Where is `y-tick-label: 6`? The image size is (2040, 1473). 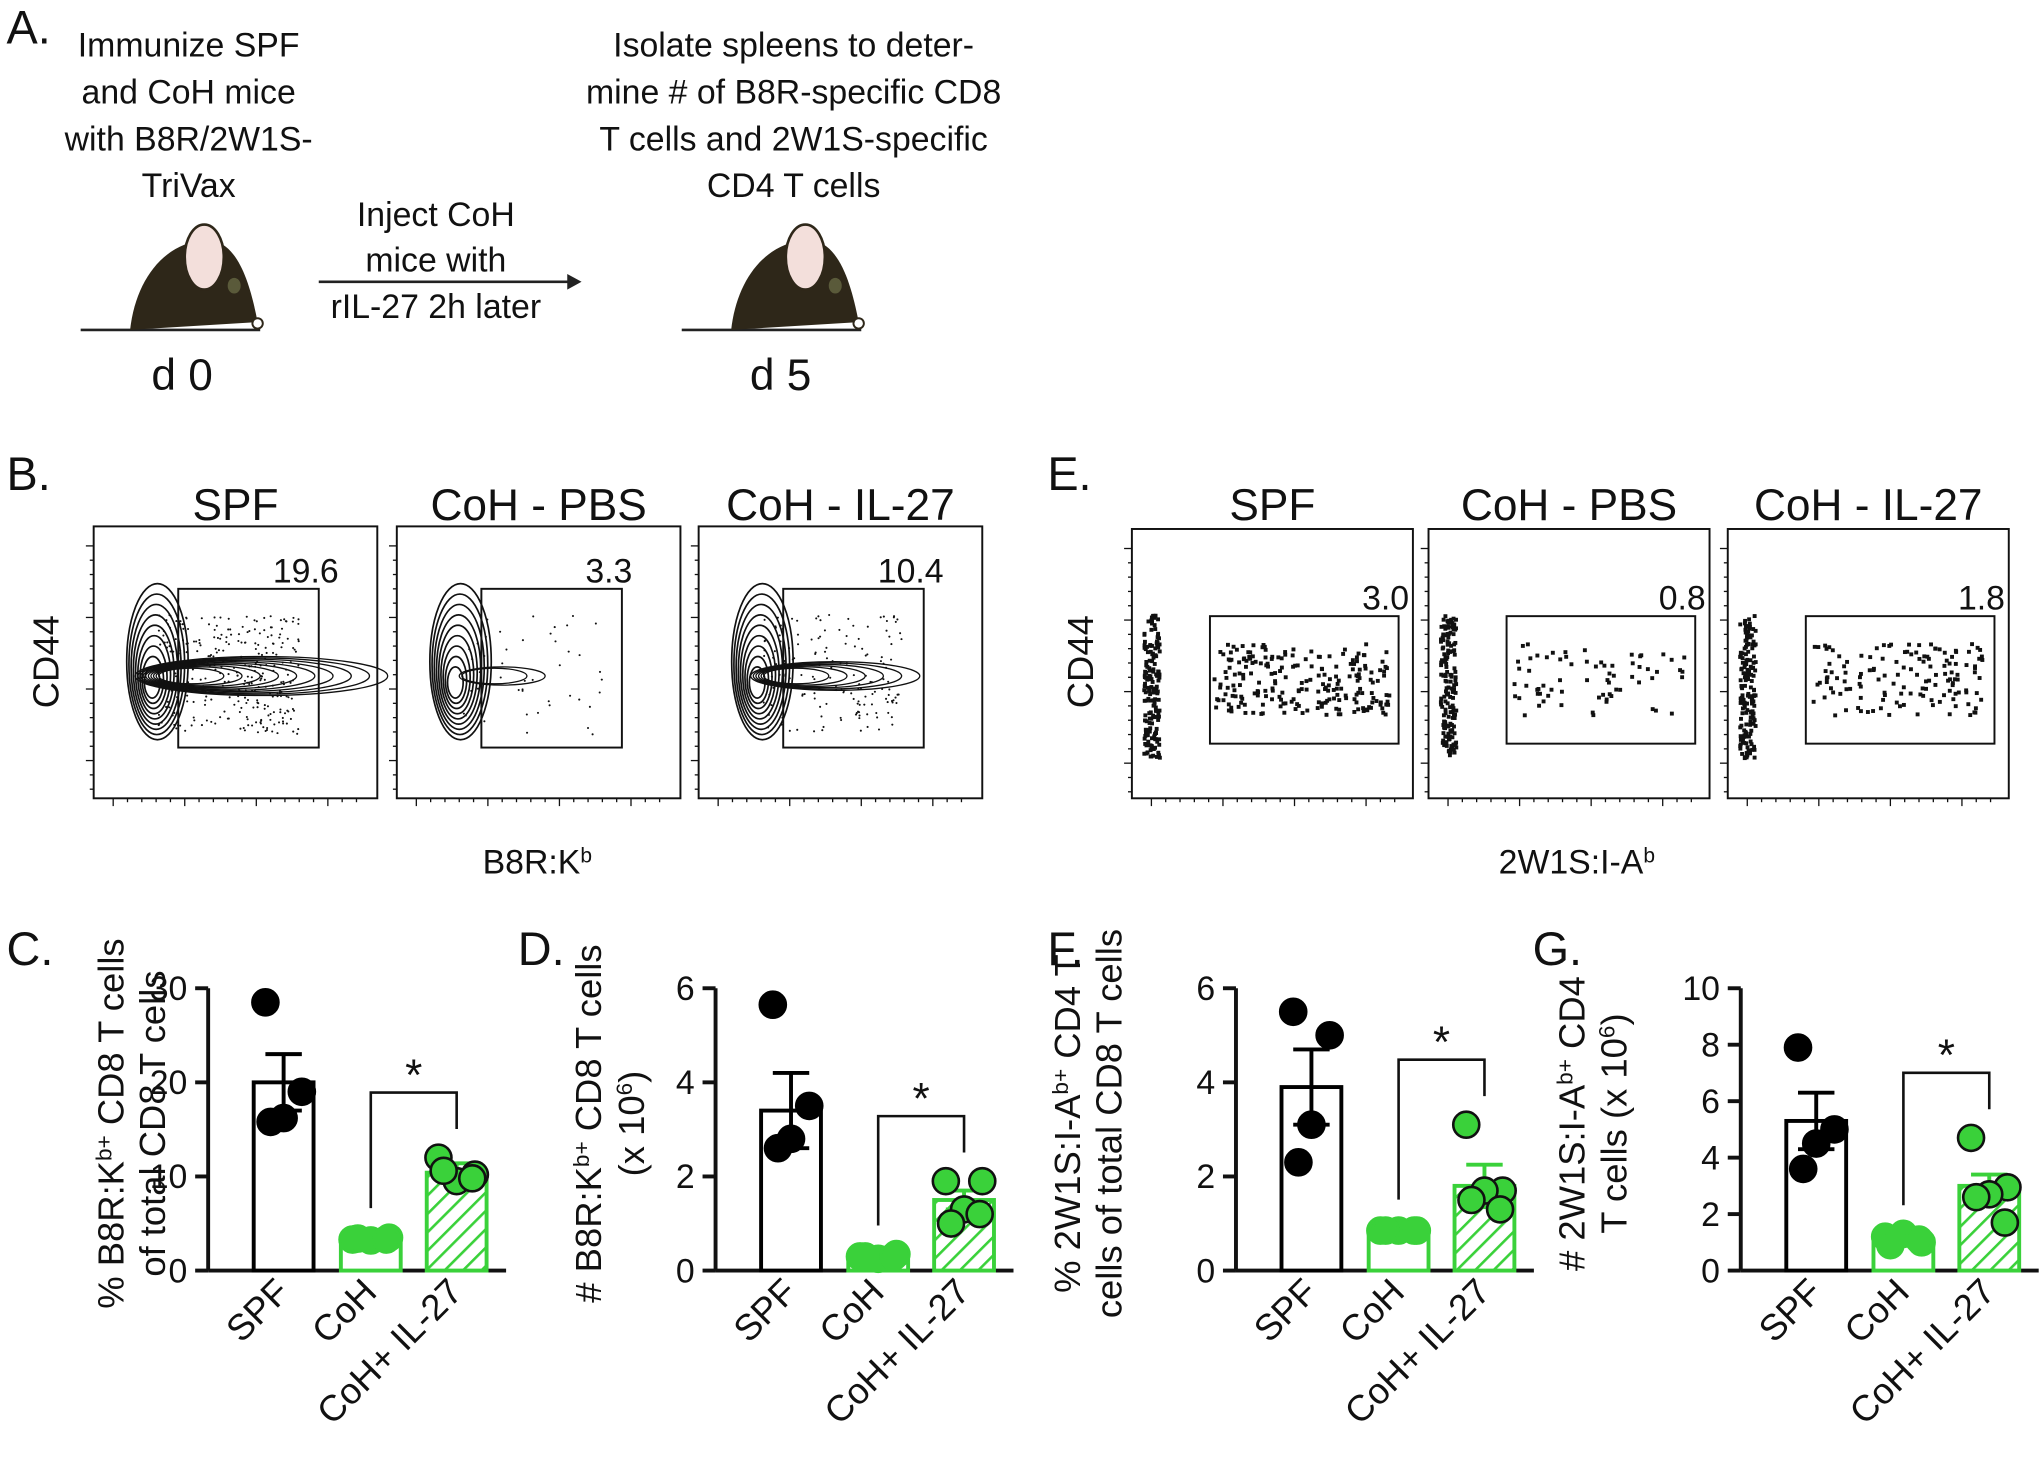
y-tick-label: 6 is located at coordinates (1205, 989).